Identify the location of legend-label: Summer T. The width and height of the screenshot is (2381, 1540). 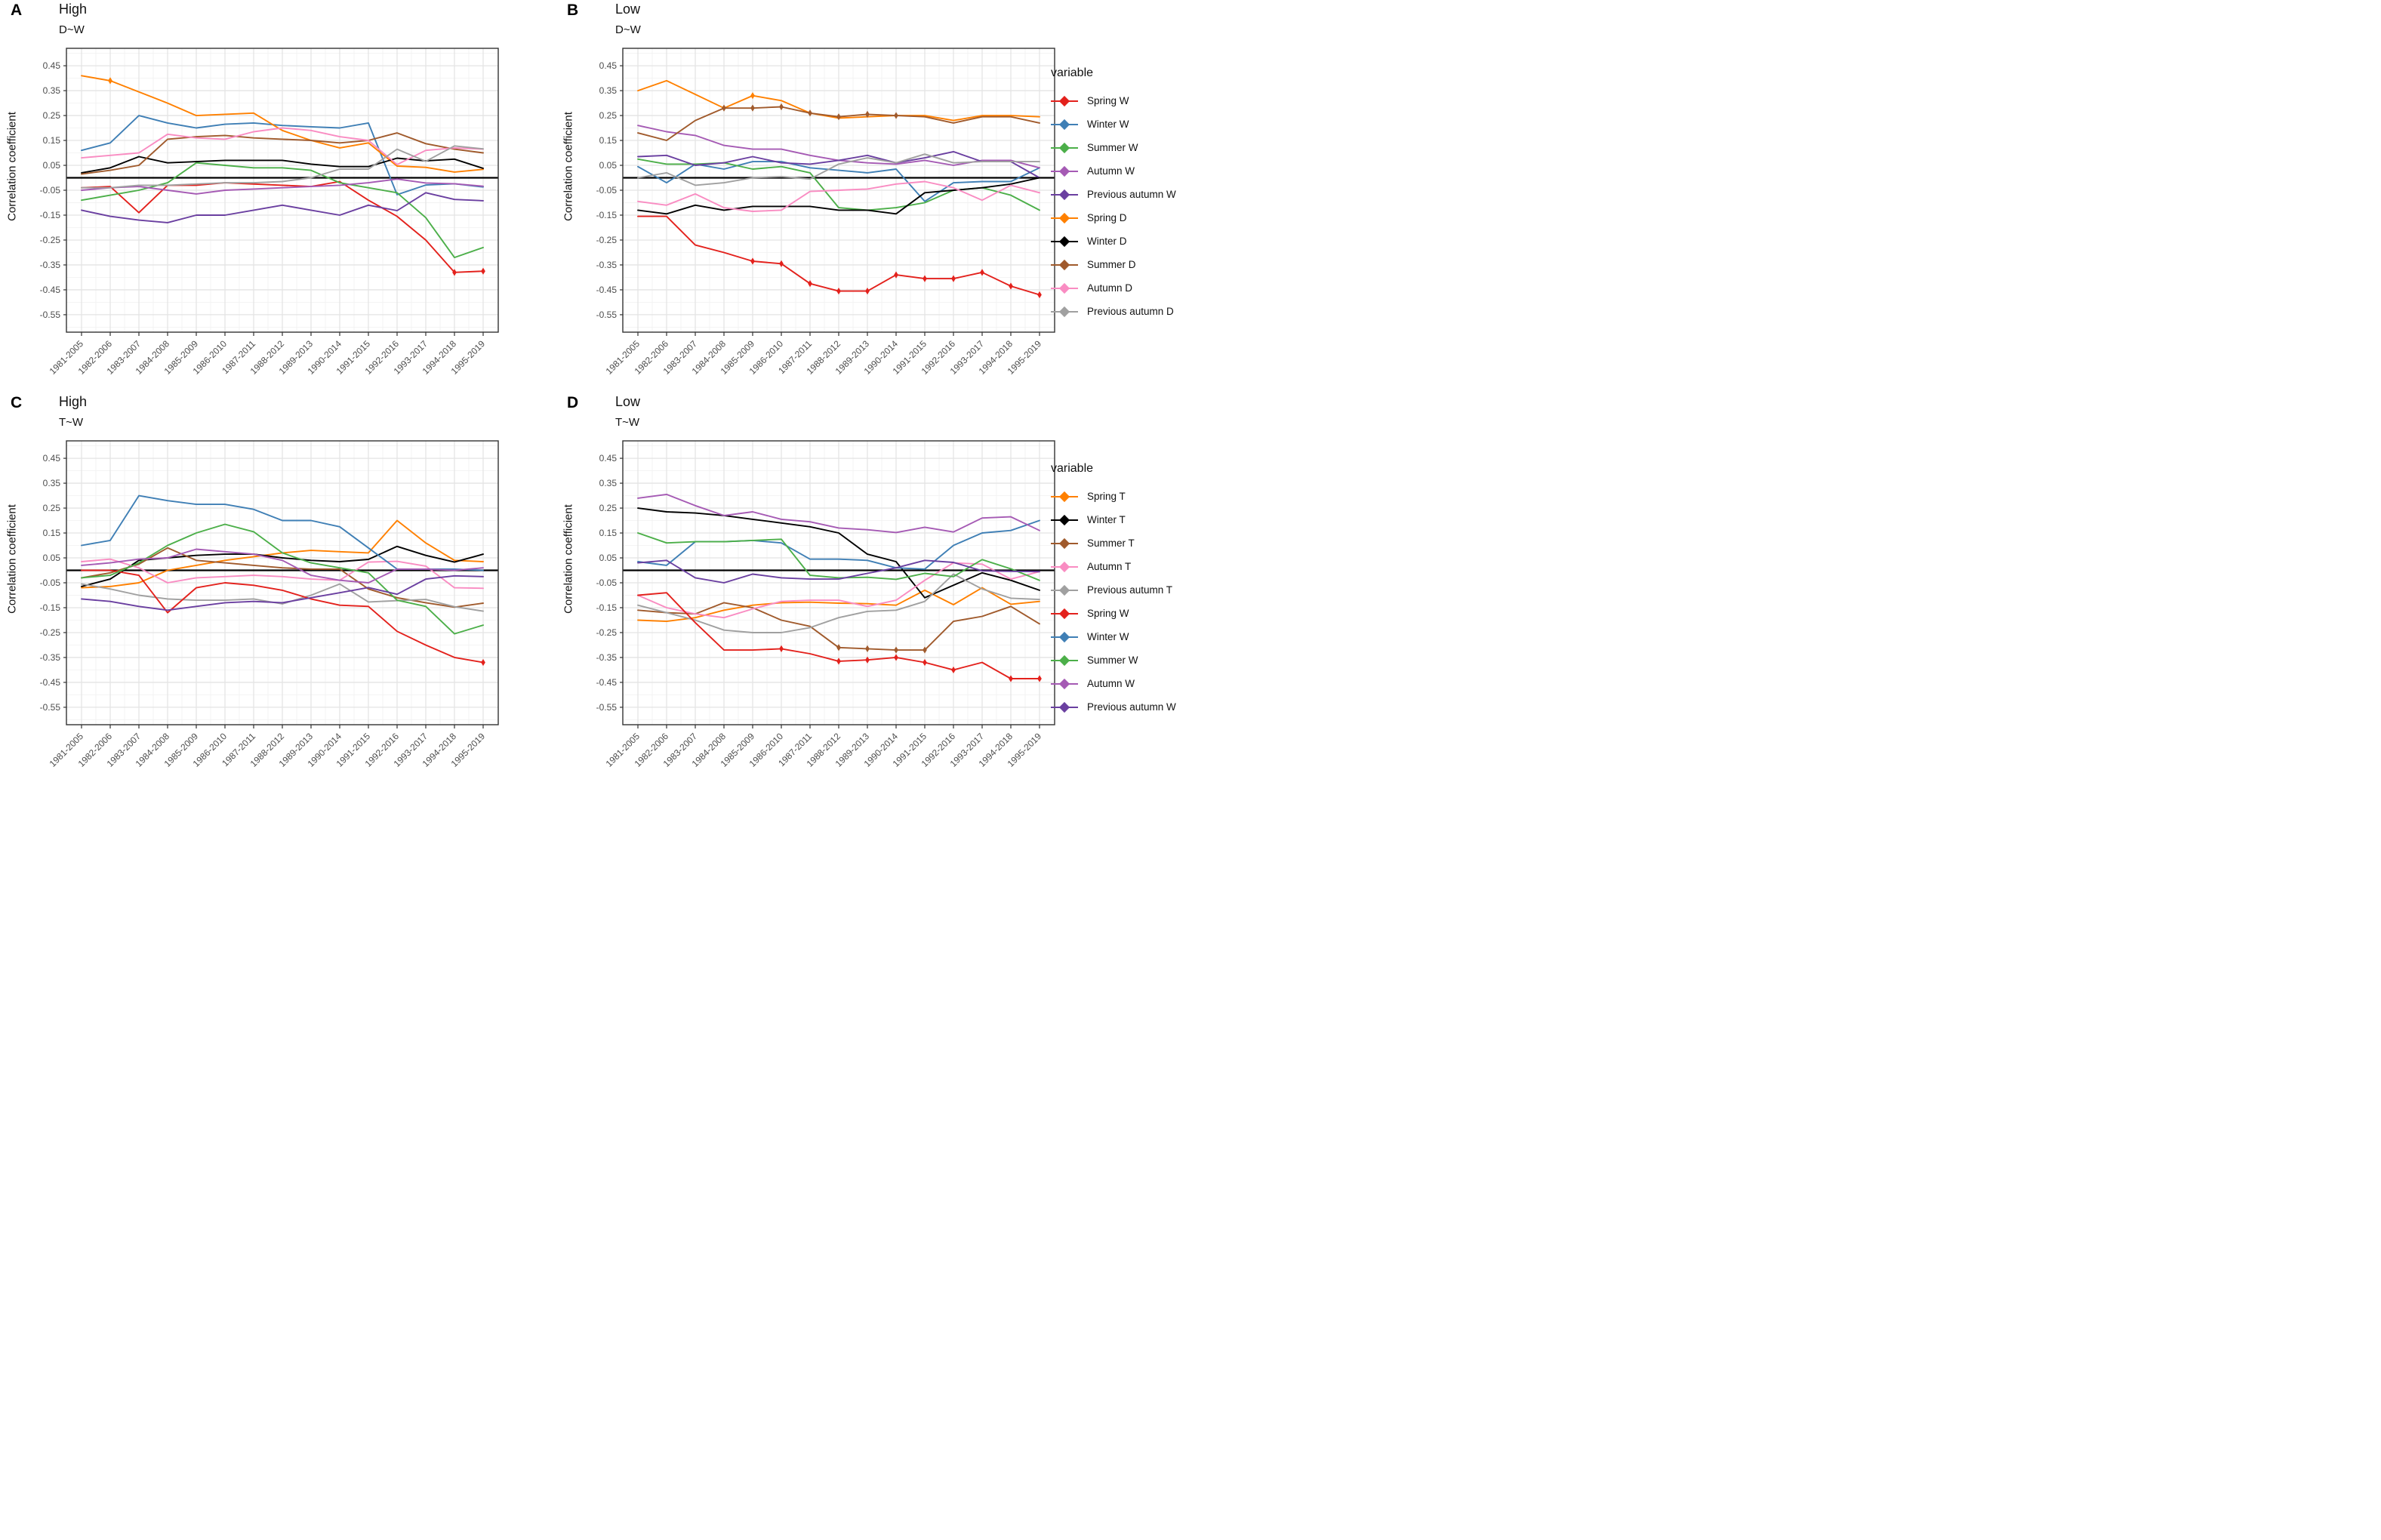
(1111, 543).